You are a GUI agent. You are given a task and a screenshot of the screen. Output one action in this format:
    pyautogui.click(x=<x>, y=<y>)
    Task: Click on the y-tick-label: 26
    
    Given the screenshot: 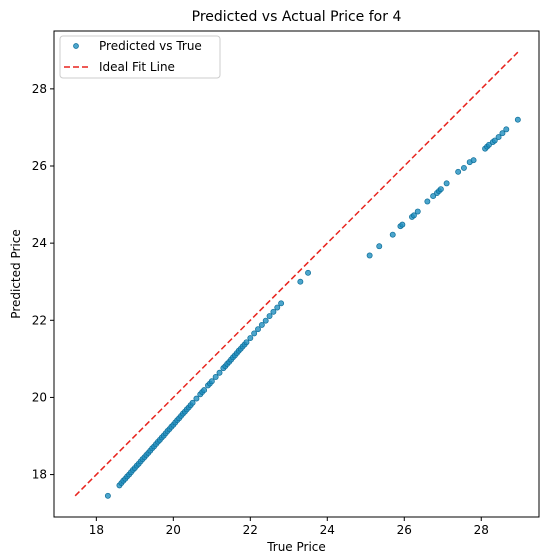 What is the action you would take?
    pyautogui.click(x=39, y=166)
    